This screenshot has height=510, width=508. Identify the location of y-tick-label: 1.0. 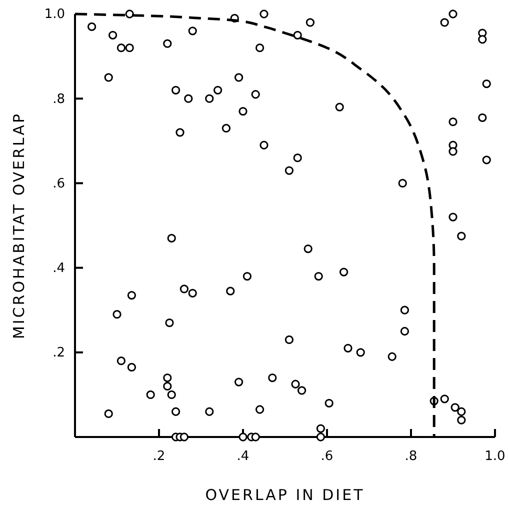
(54, 14).